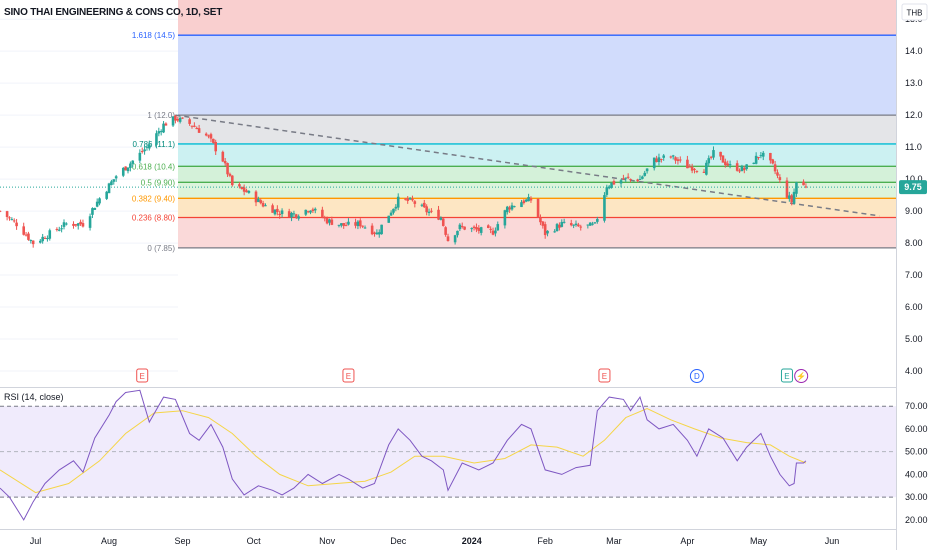 This screenshot has height=555, width=932. I want to click on trendline, so click(527, 165).